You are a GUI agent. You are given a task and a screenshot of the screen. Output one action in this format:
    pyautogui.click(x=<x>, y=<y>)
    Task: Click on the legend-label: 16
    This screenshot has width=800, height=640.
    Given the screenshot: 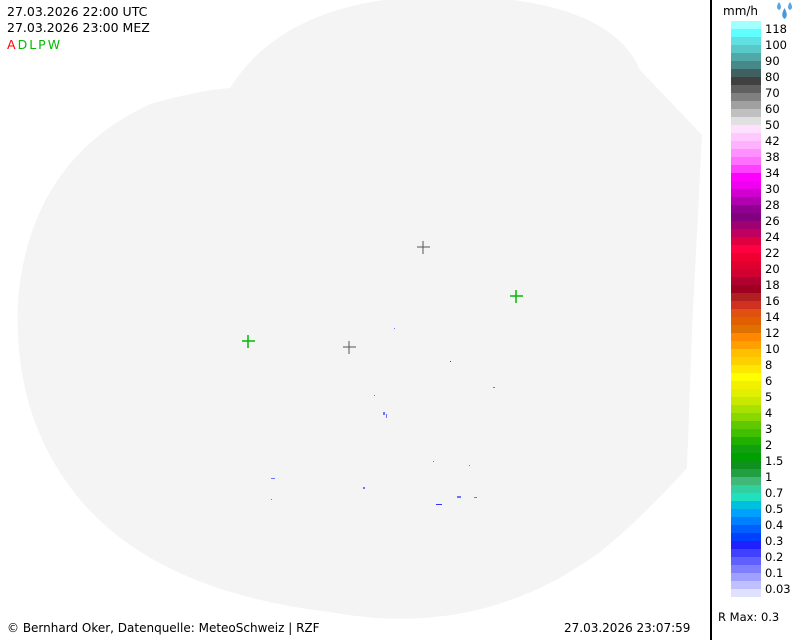 What is the action you would take?
    pyautogui.click(x=772, y=301)
    